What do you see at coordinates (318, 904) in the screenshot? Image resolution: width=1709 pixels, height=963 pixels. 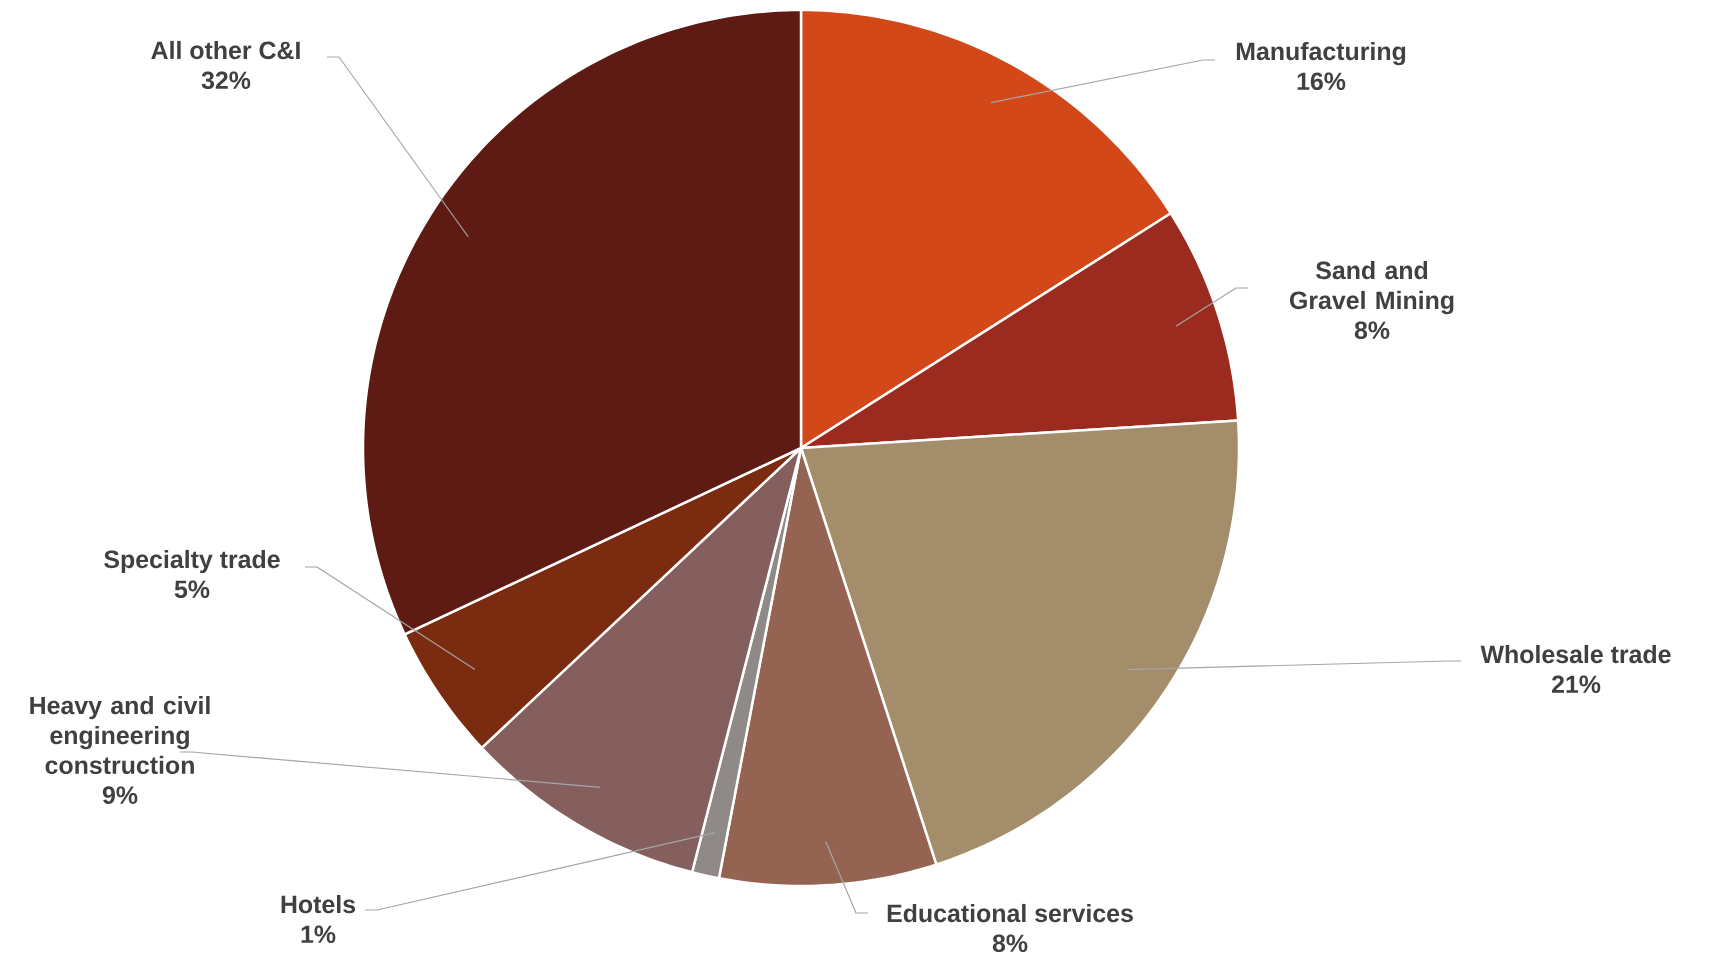 I see `slice-label: Hotels` at bounding box center [318, 904].